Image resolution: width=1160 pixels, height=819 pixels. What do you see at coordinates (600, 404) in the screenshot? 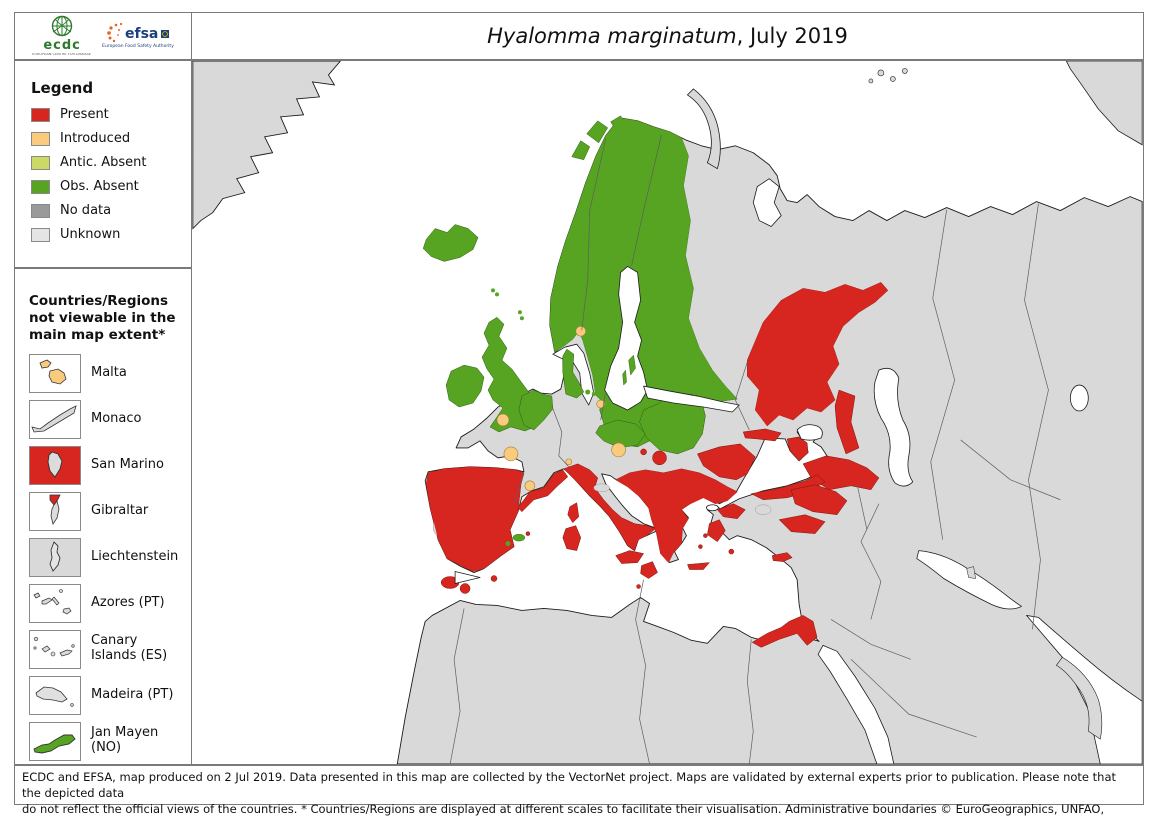
I see `berlin-introduced` at bounding box center [600, 404].